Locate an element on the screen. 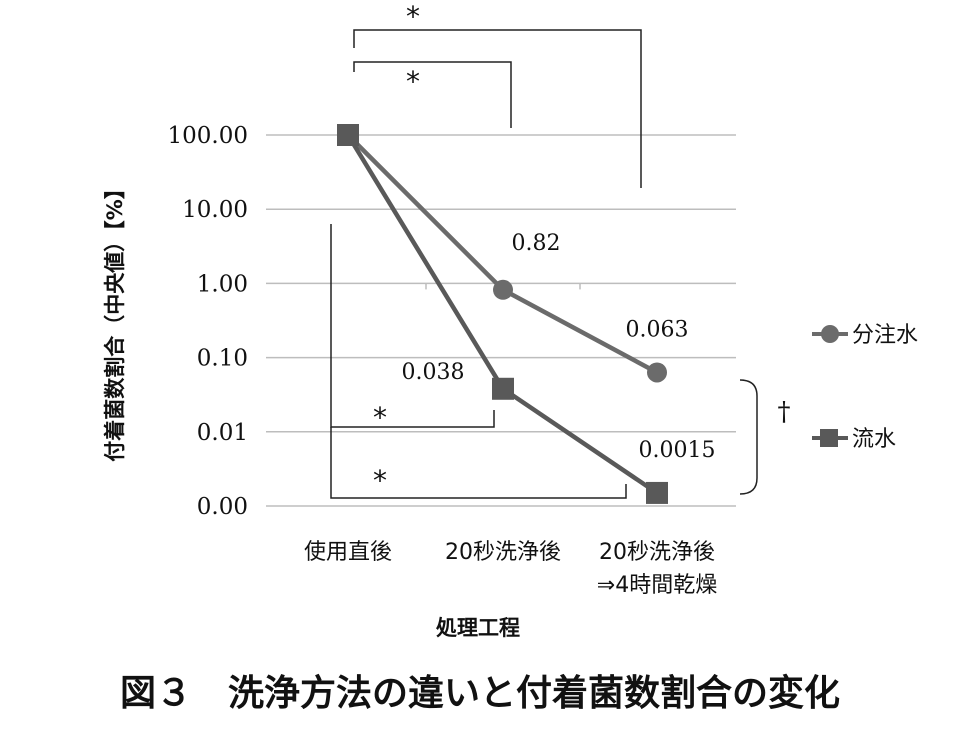 The image size is (960, 742). legend-label: 分注水 is located at coordinates (885, 335).